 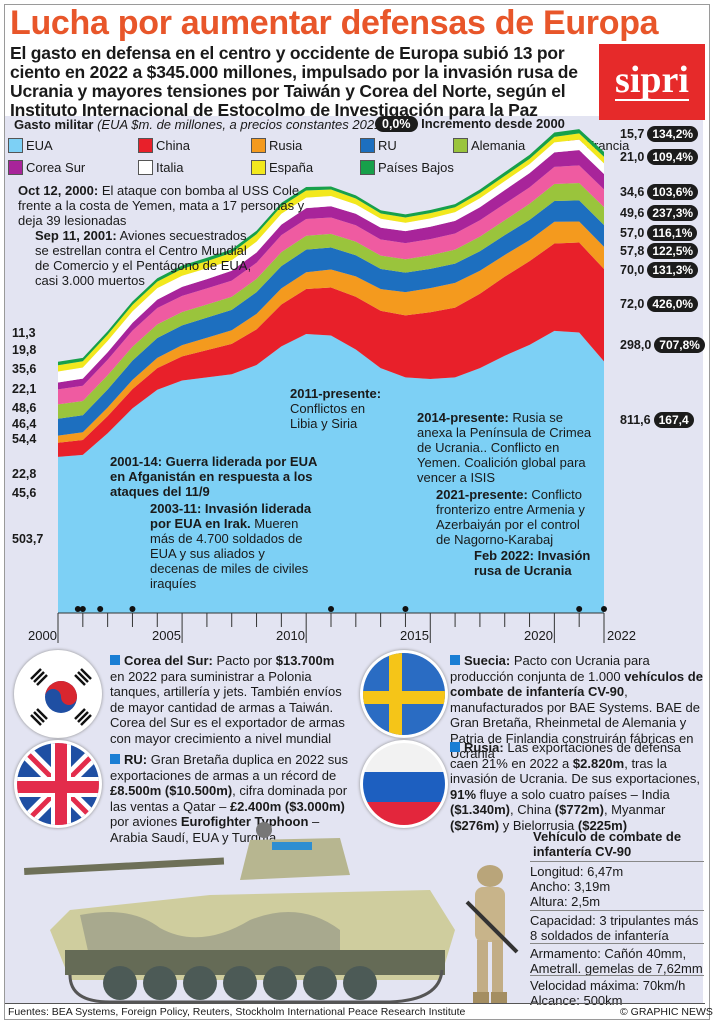 I want to click on legend-item: EUA, so click(x=30, y=145).